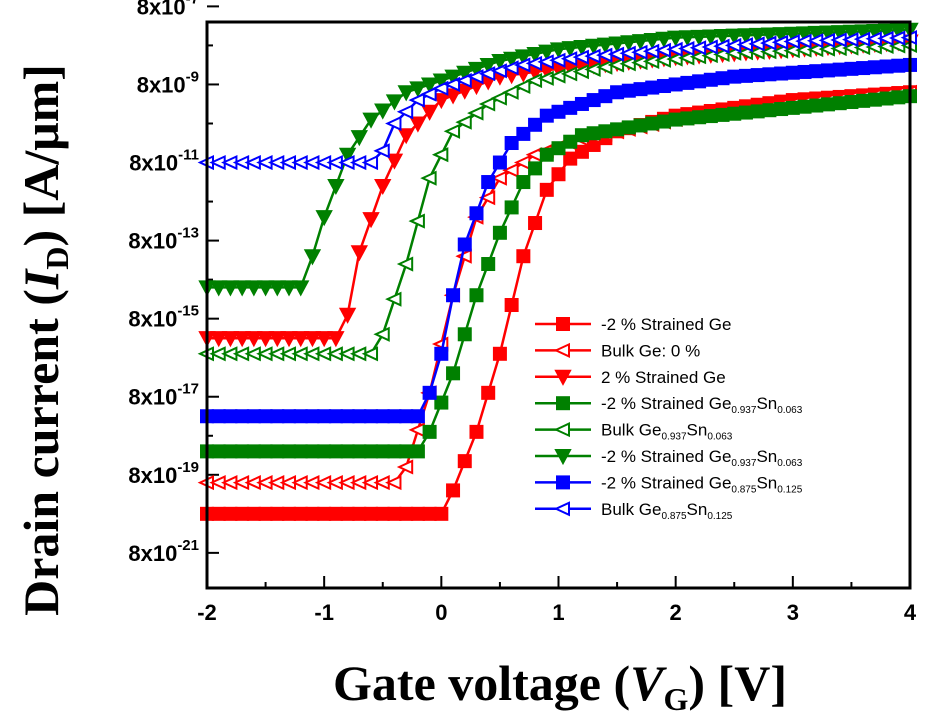 This screenshot has width=933, height=718. Describe the element at coordinates (634, 432) in the screenshot. I see `legend-entry: Bulk Ge0.937Sn0.063` at that location.